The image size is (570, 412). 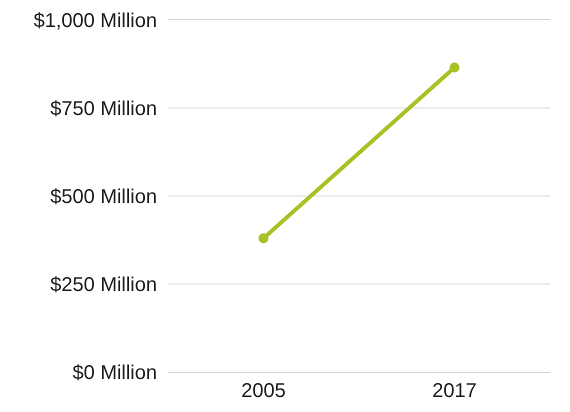 What do you see at coordinates (103, 197) in the screenshot?
I see `y-tick-label: $500 Million` at bounding box center [103, 197].